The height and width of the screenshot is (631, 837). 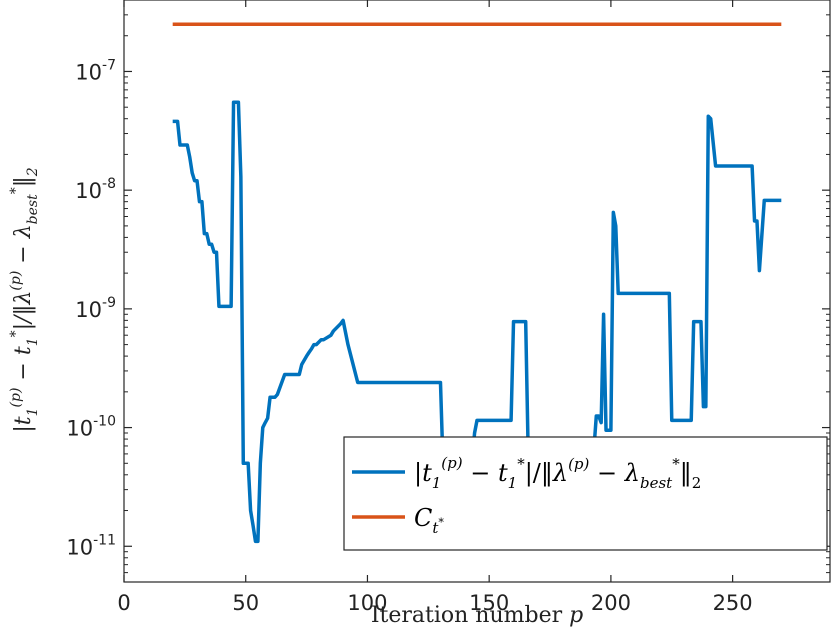 I want to click on x-axis-label: Iteration number p, so click(x=477, y=615).